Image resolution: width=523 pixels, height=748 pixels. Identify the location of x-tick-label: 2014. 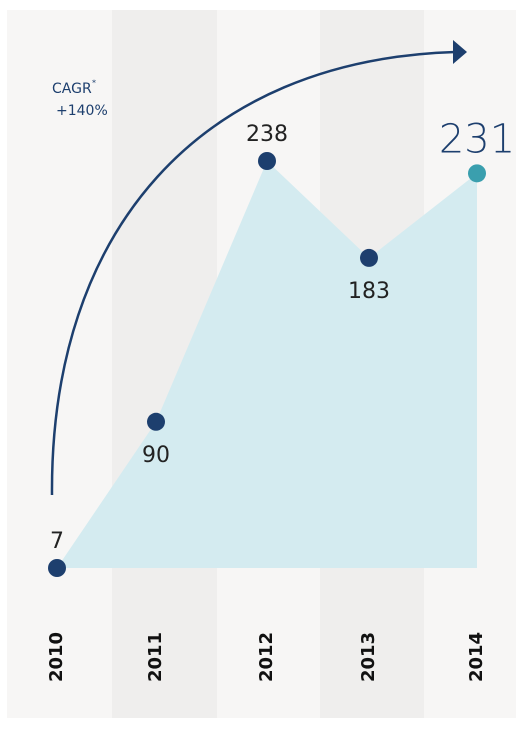
(476, 657).